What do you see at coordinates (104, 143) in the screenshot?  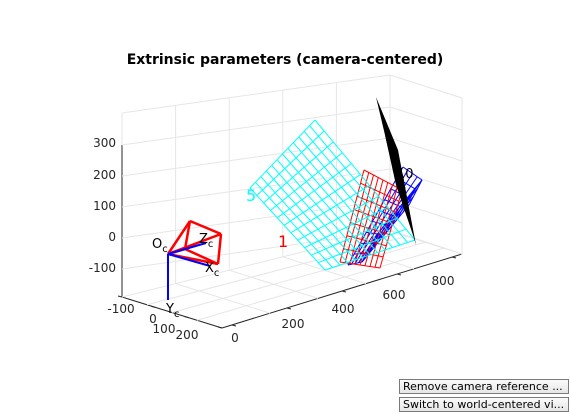 I see `z-tick: 300` at bounding box center [104, 143].